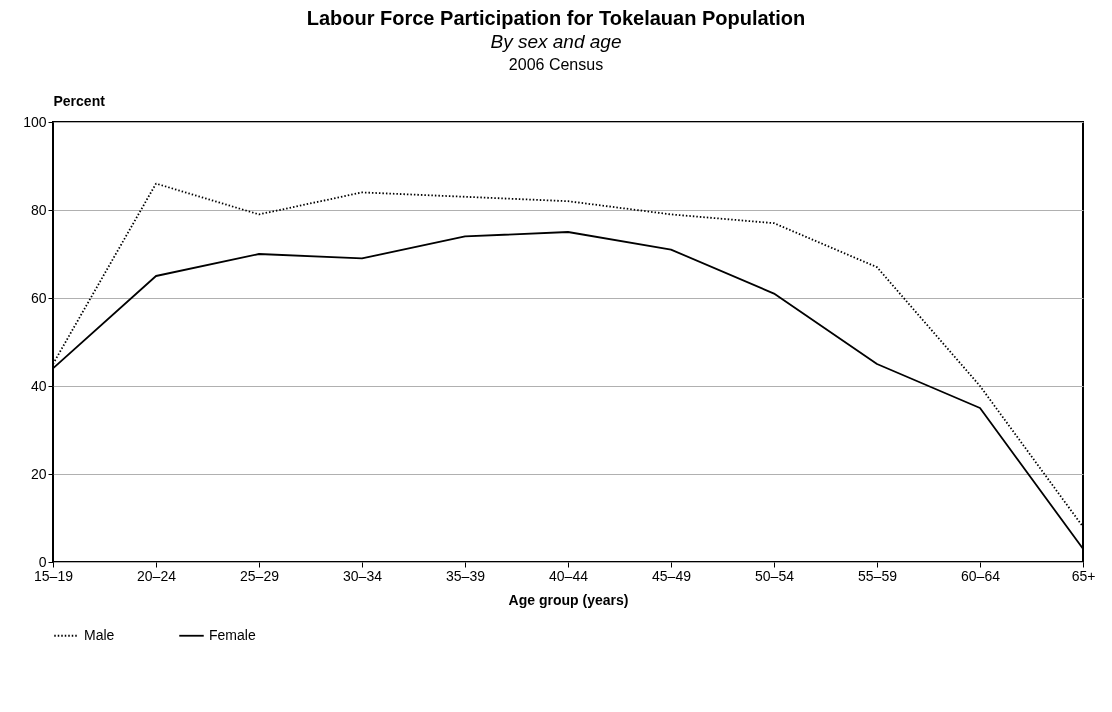  I want to click on x-tick-label: 65+, so click(1083, 575).